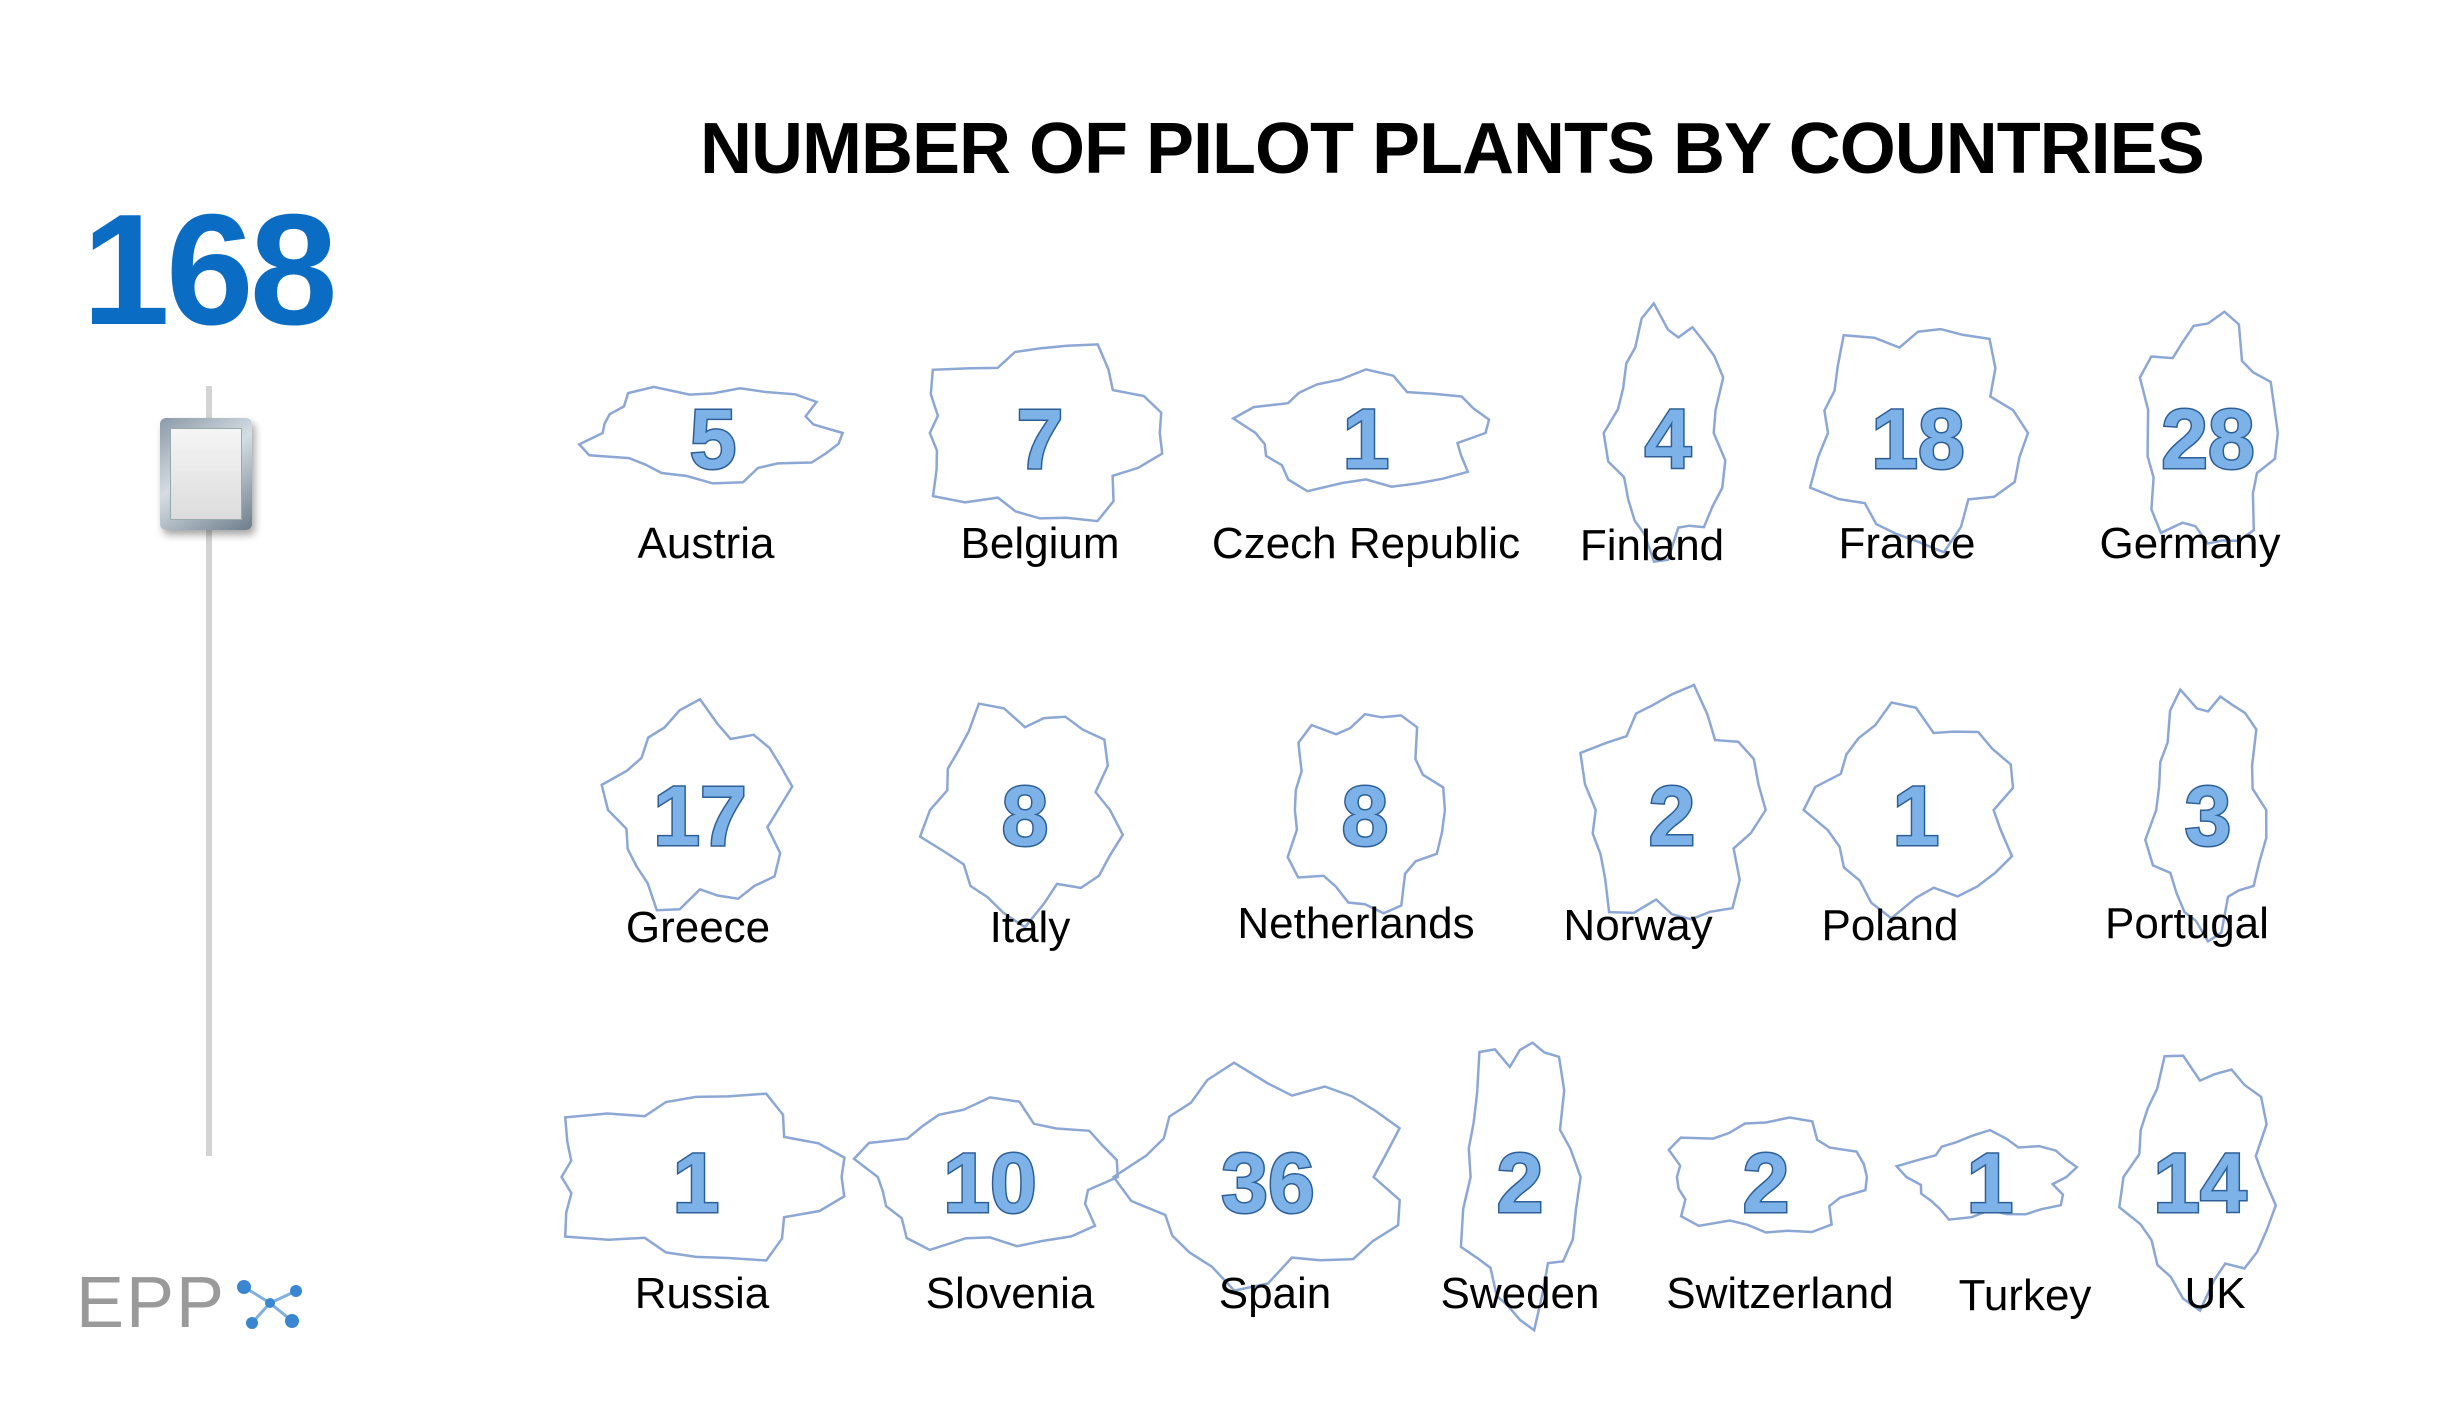 This screenshot has width=2437, height=1413. I want to click on slider-track, so click(209, 771).